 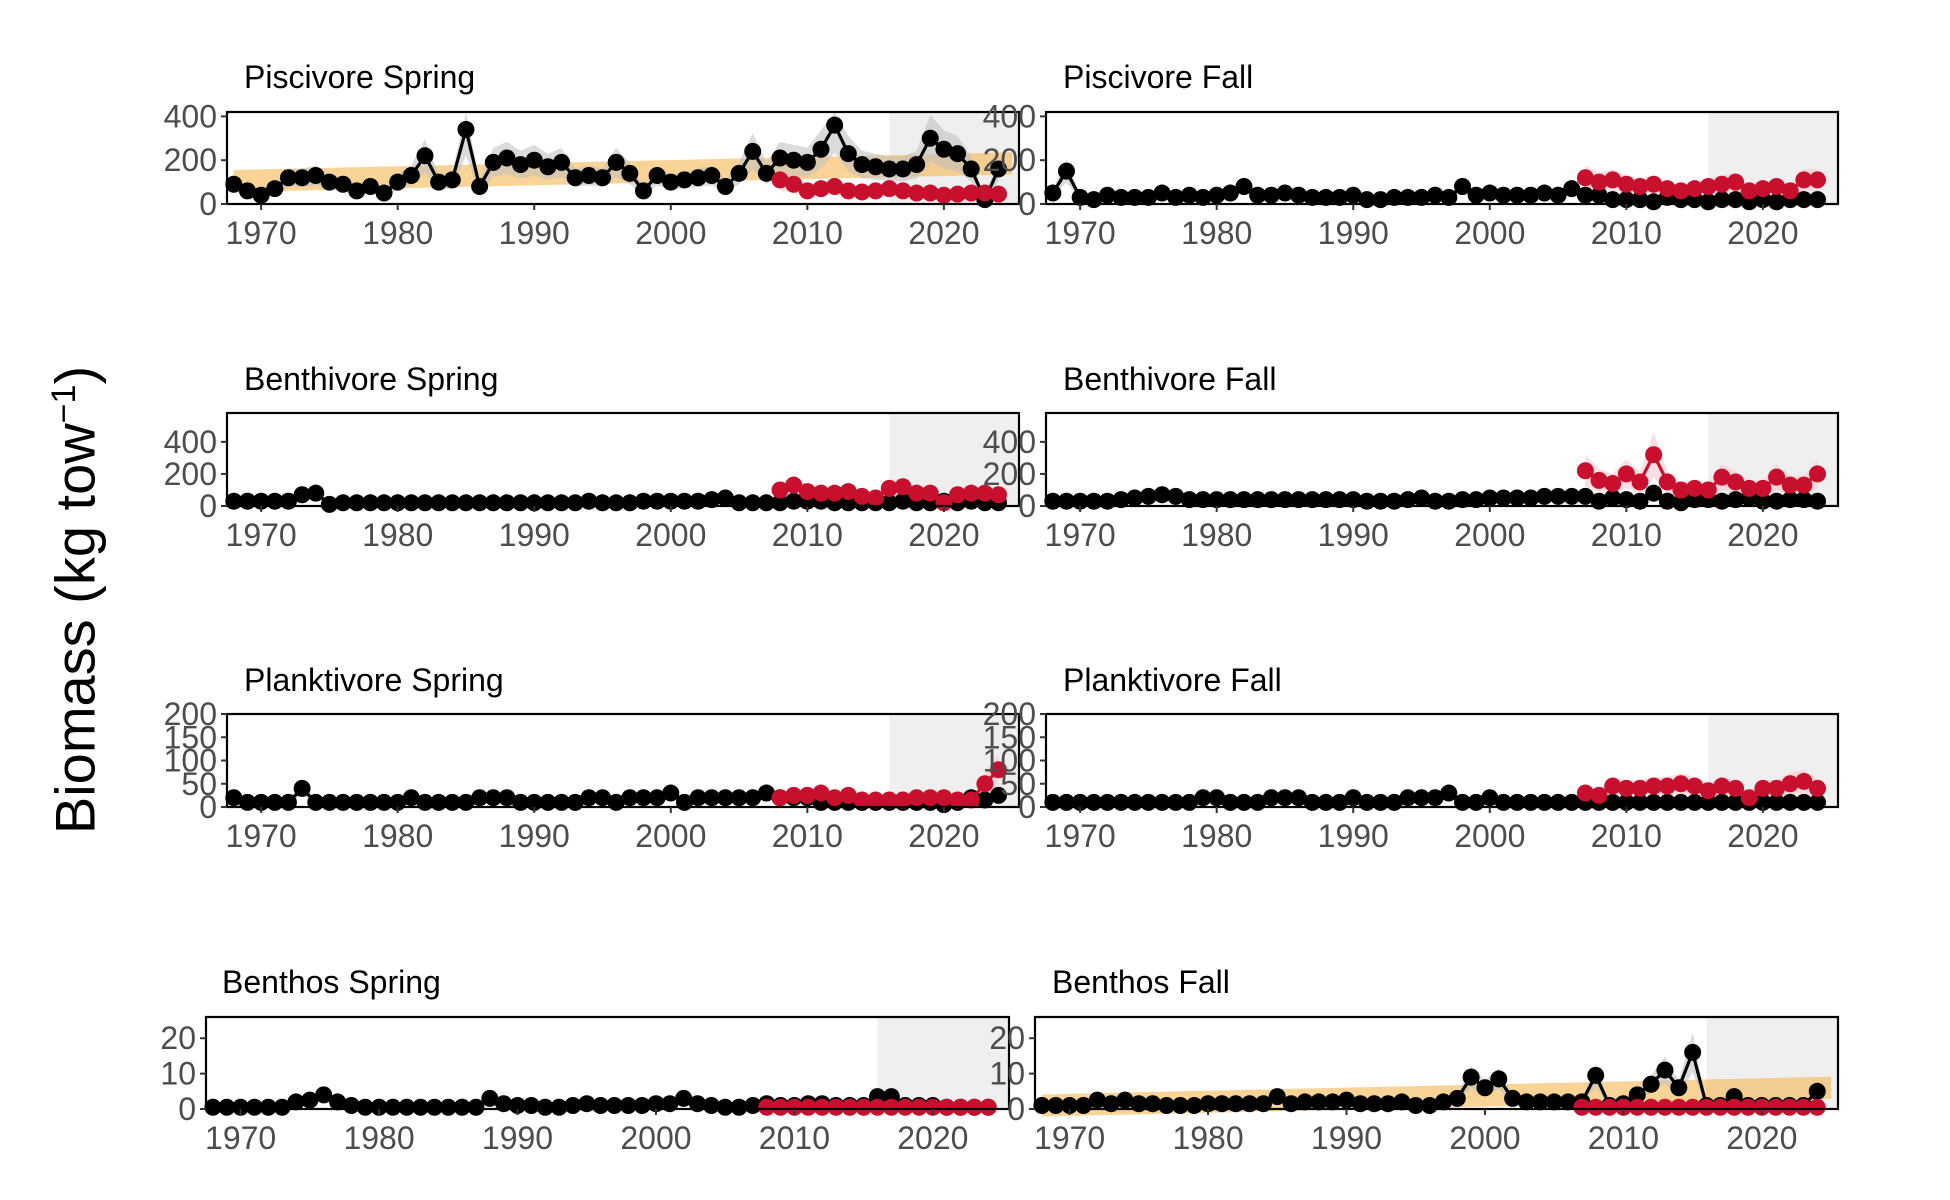 What do you see at coordinates (1080, 836) in the screenshot?
I see `x-tick-label: 1970` at bounding box center [1080, 836].